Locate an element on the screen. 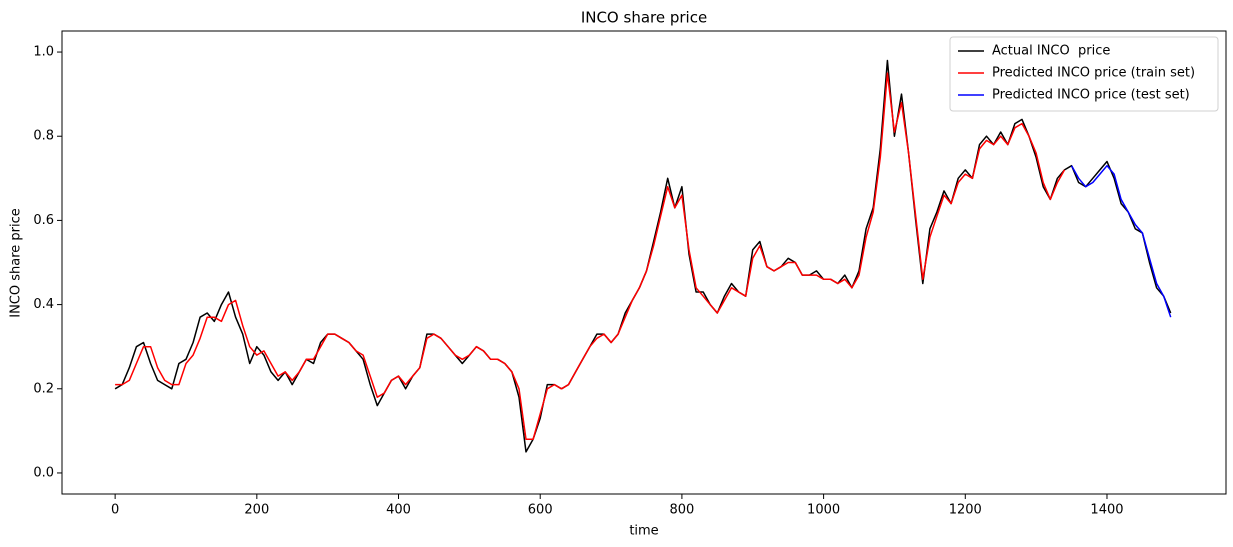 The height and width of the screenshot is (547, 1233). y-axis-label: INCO share price is located at coordinates (16, 263).